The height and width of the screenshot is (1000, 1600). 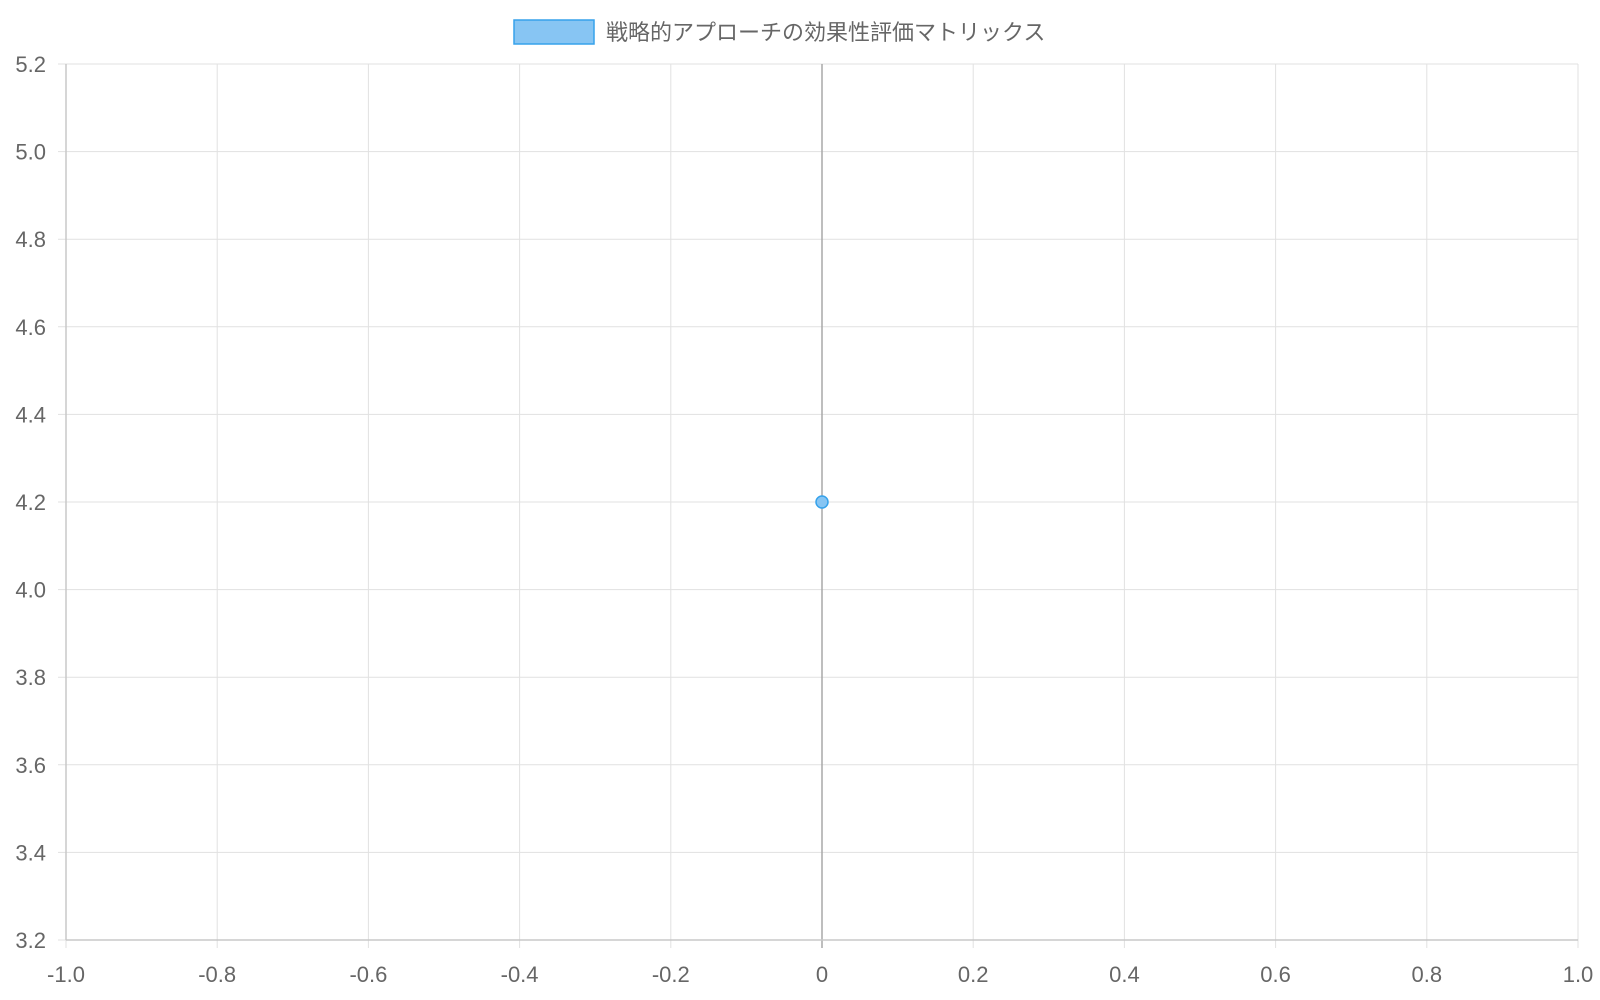 What do you see at coordinates (973, 974) in the screenshot?
I see `x-tick-label: 0.2` at bounding box center [973, 974].